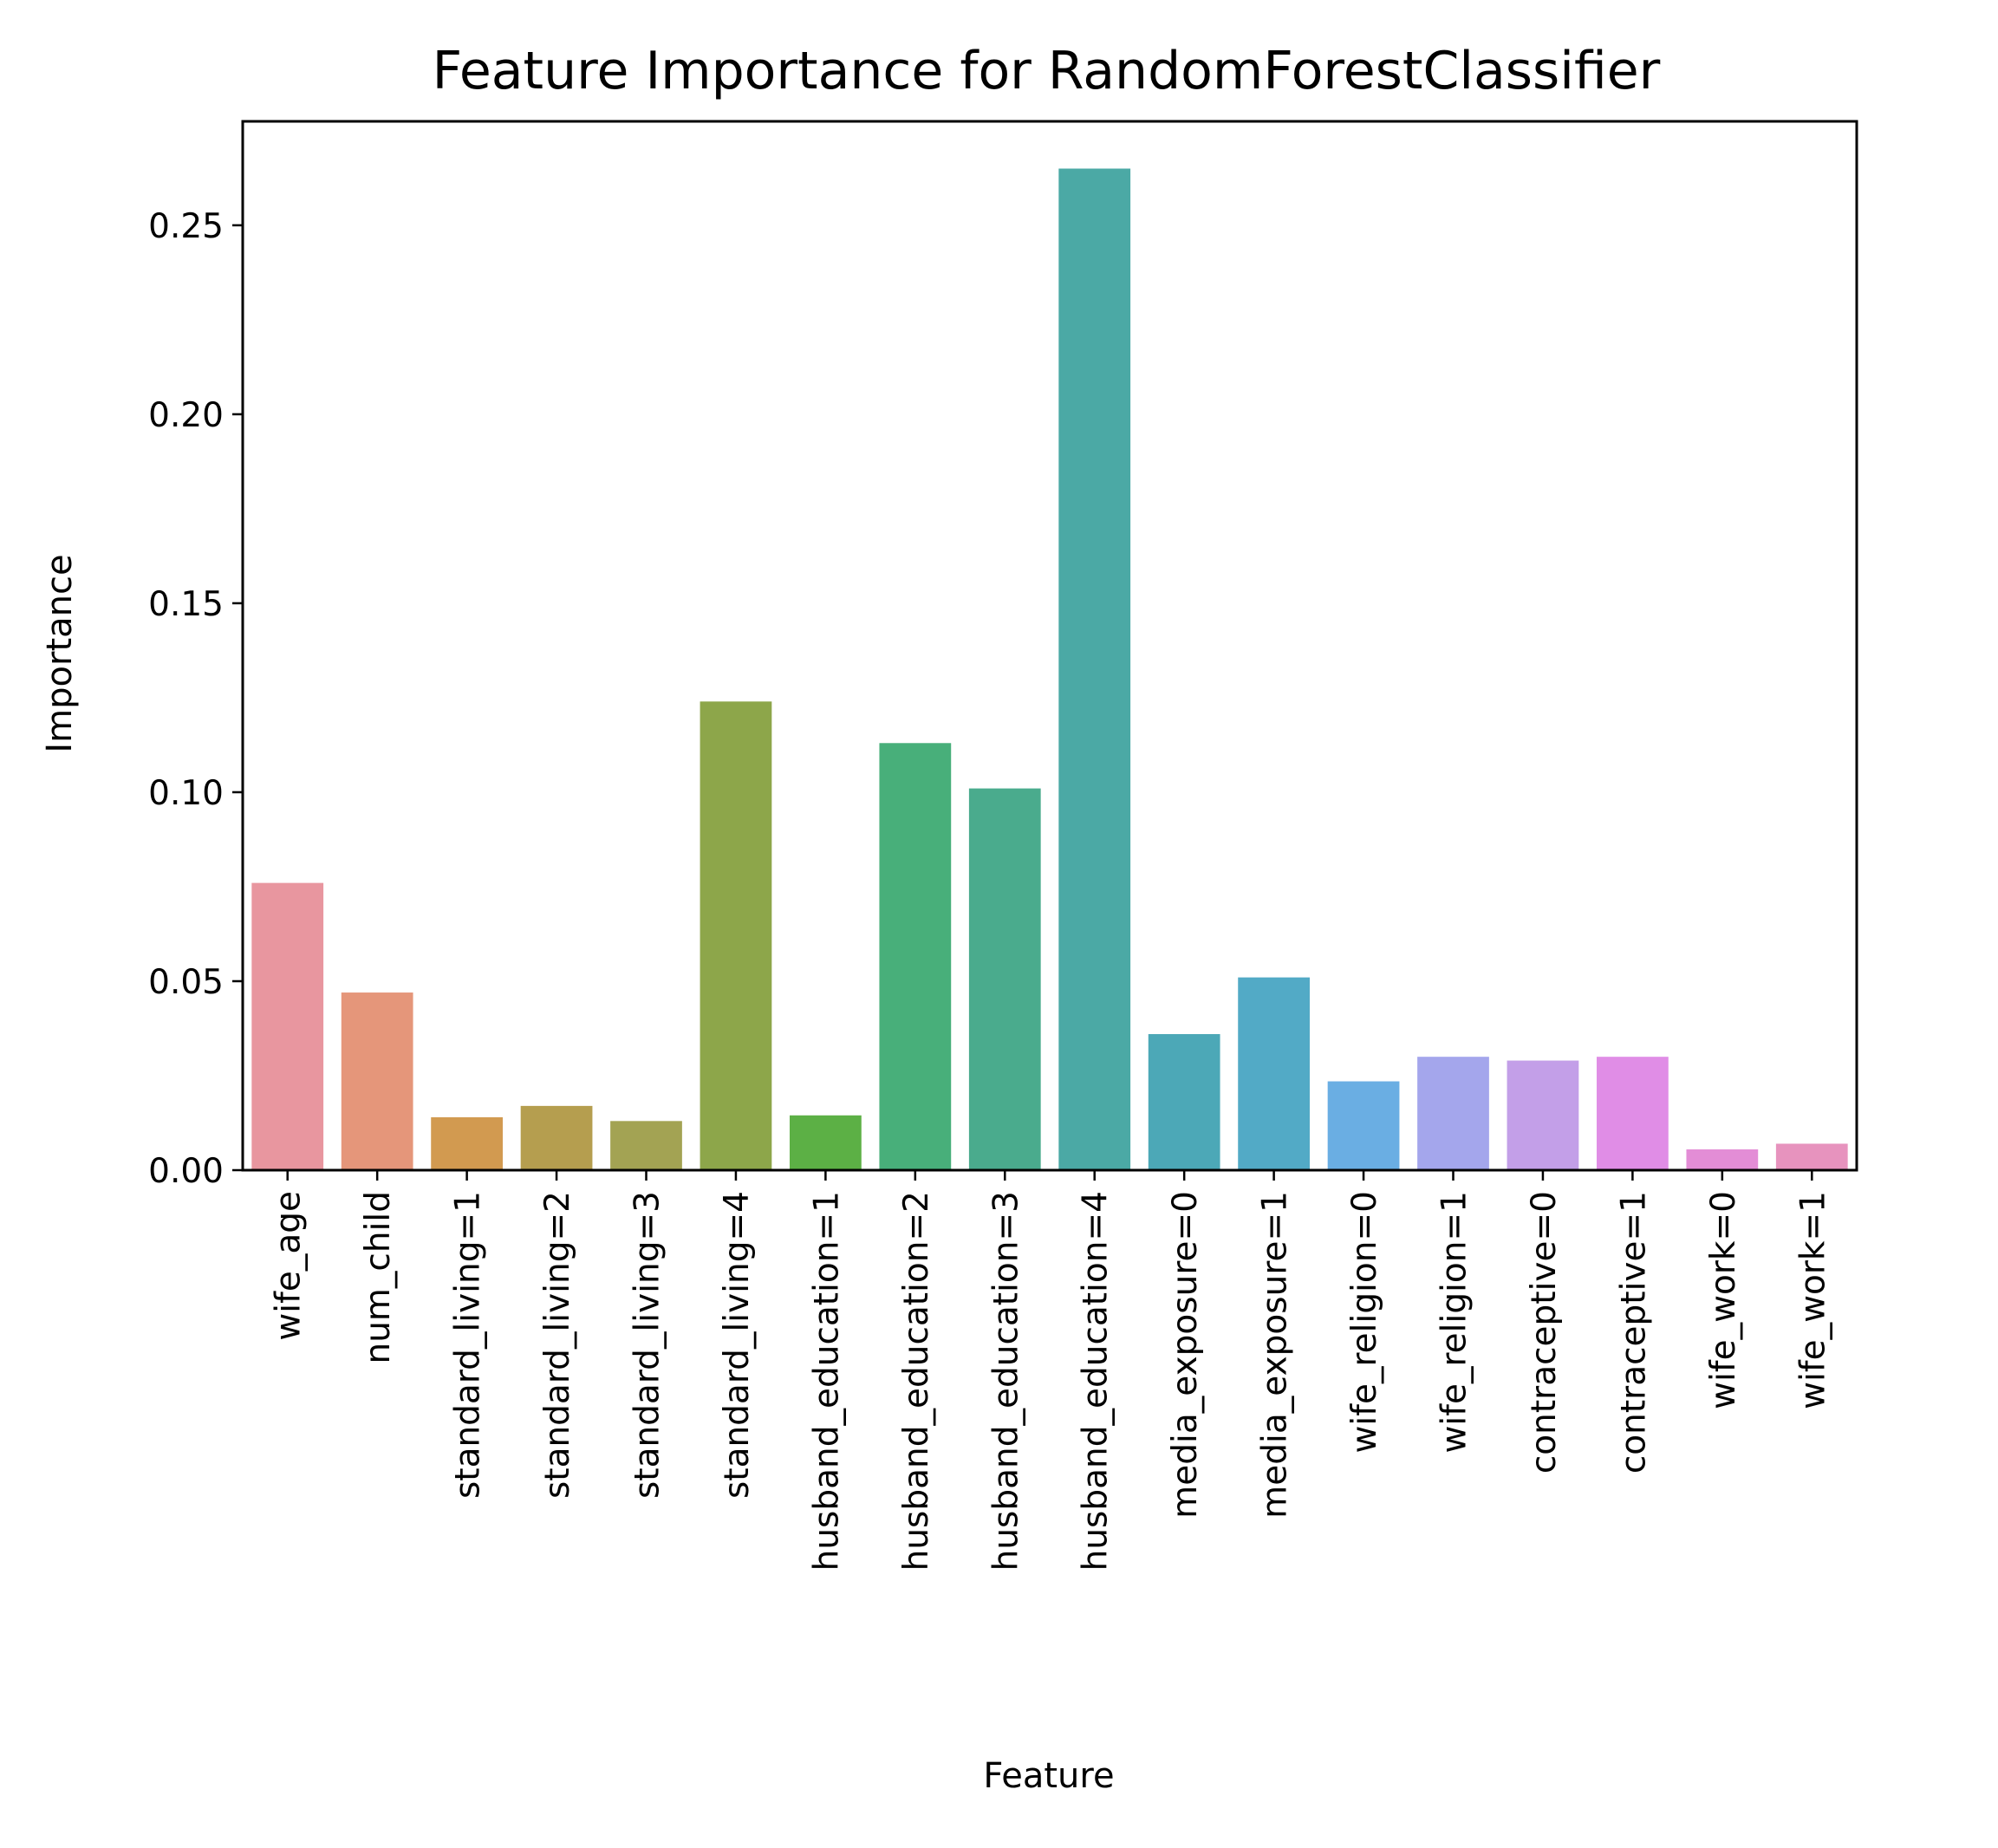 This screenshot has height=1848, width=1998. Describe the element at coordinates (1275, 1355) in the screenshot. I see `x-tick-label: media_exposure=1` at that location.